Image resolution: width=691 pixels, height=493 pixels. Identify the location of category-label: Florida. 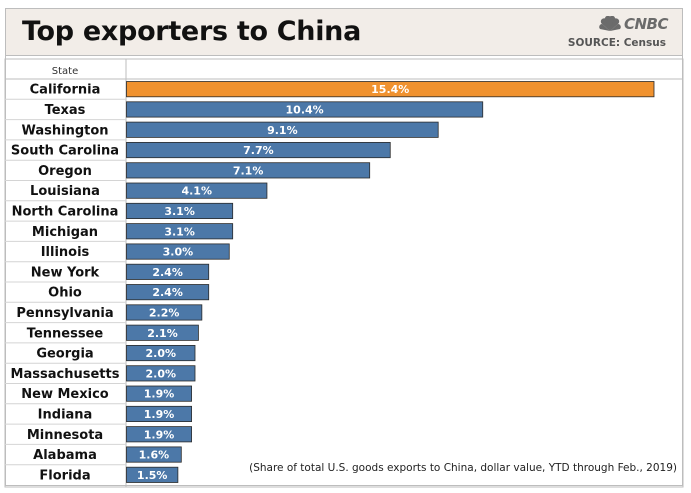
(64, 475).